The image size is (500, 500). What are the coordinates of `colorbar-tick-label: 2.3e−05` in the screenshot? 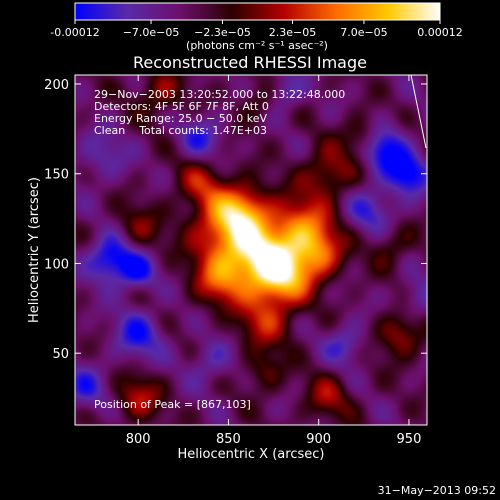 It's located at (292, 32).